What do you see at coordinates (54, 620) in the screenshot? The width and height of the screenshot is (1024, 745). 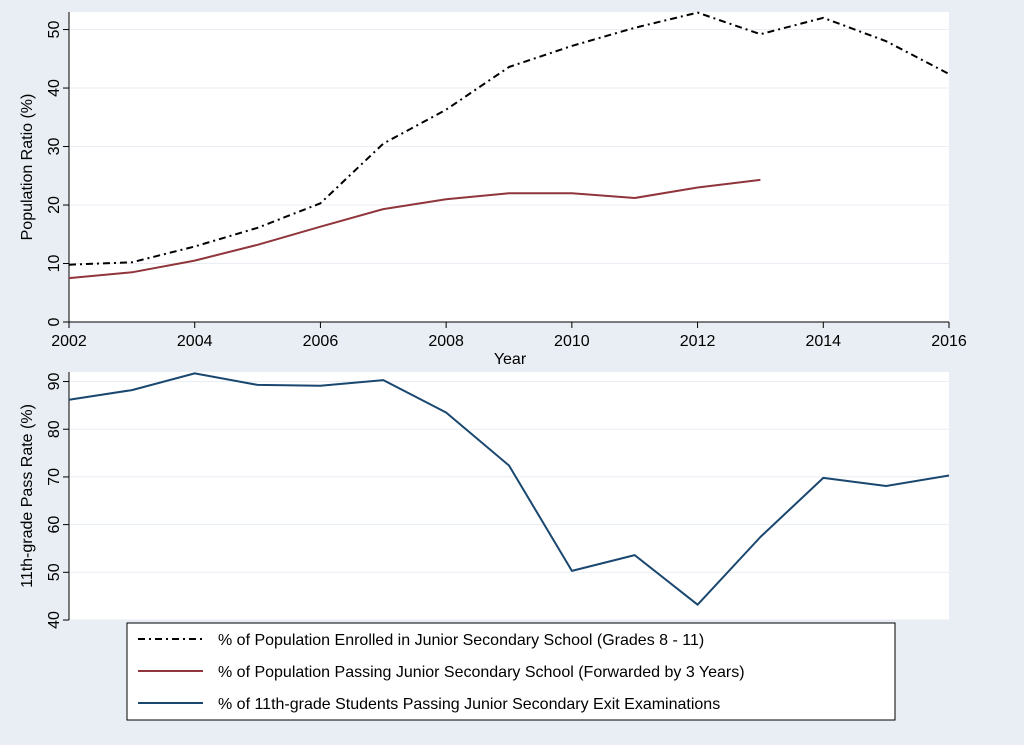 I see `bottom-y-tick-label-40: 40` at bounding box center [54, 620].